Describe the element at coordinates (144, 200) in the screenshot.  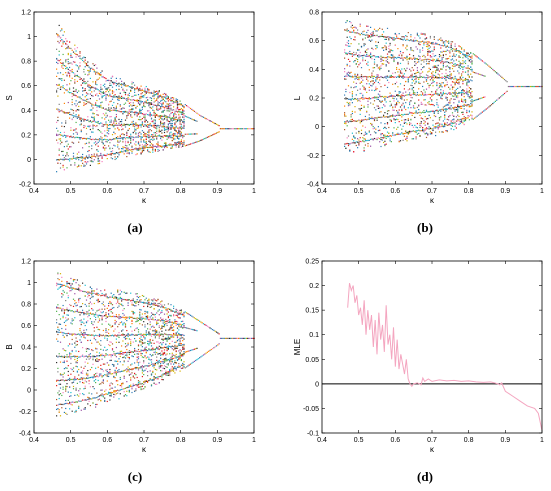
I see `x-axis-label: κ` at that location.